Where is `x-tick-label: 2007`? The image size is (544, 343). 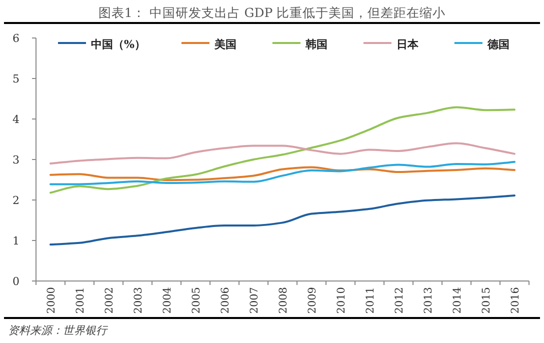 x-tick-label: 2007 is located at coordinates (254, 300).